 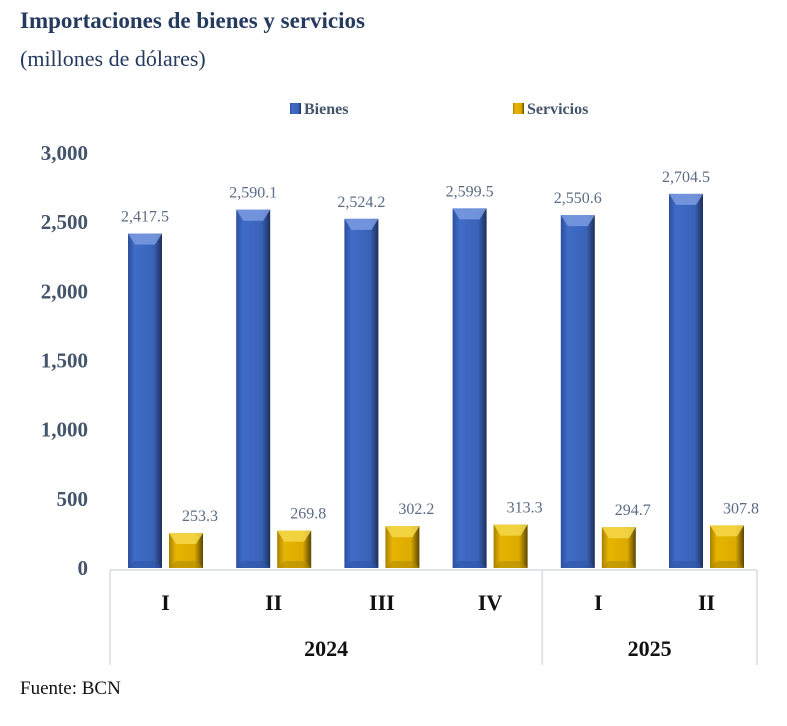 I want to click on y-tick-label: 1,500, so click(x=64, y=361).